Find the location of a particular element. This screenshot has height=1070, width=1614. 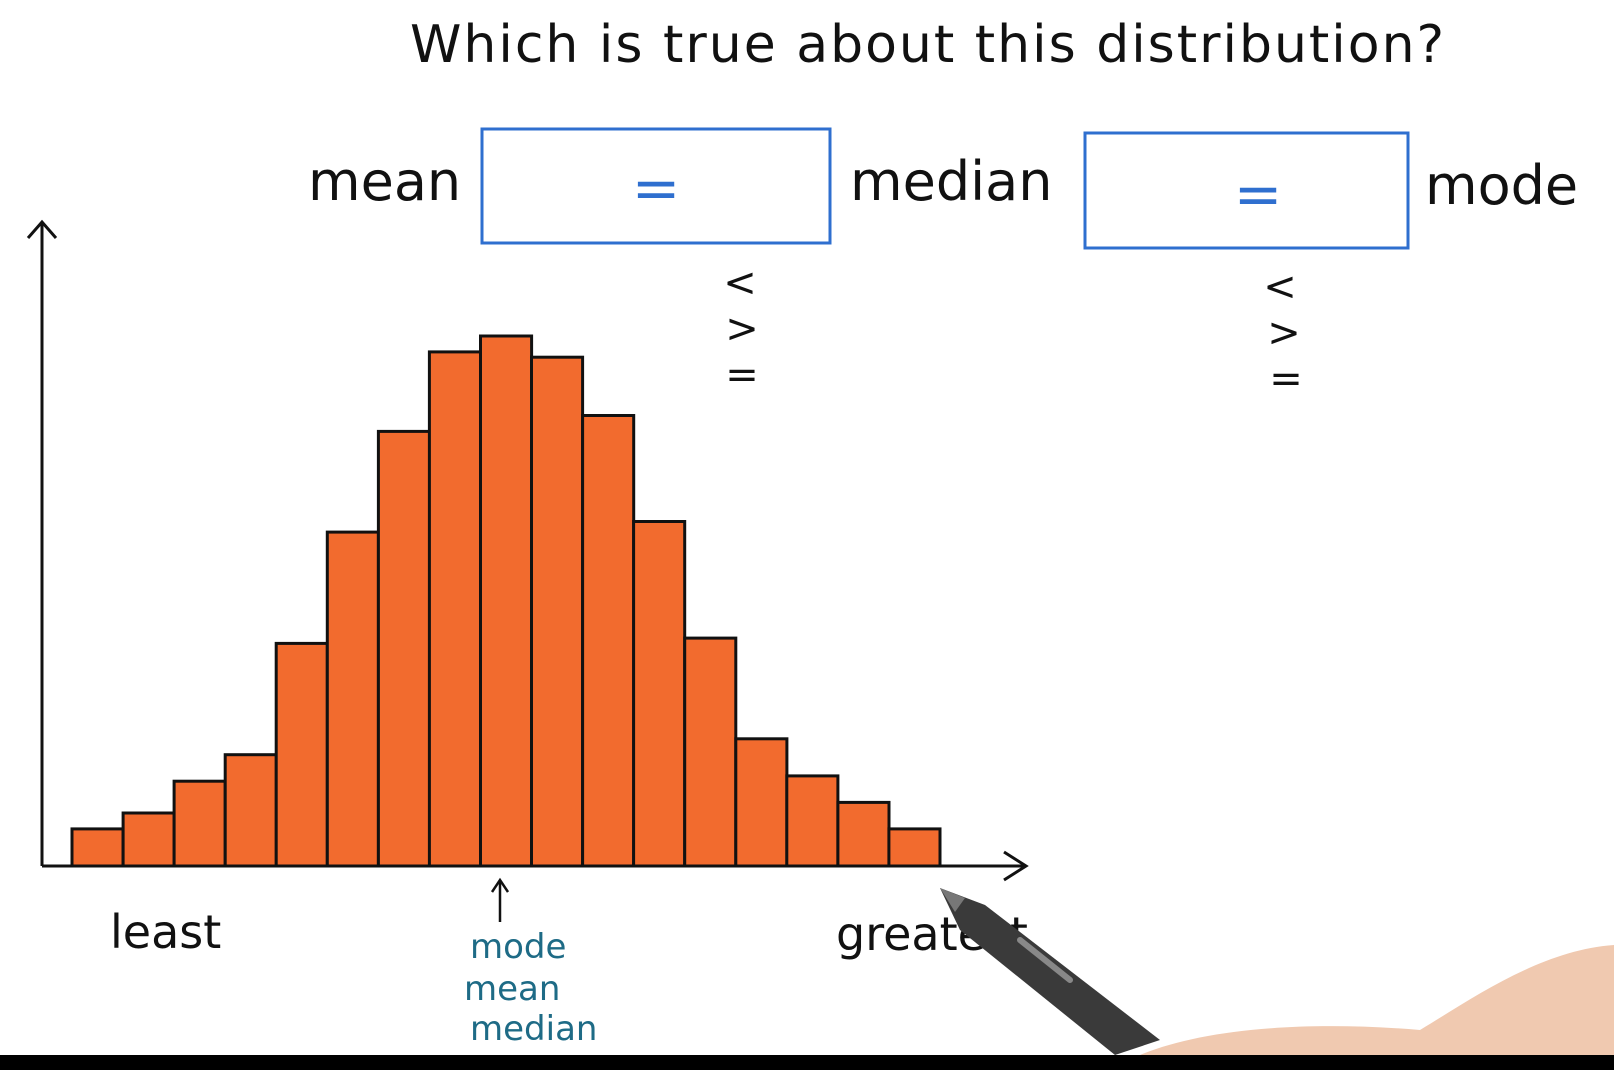

answer-box-1-symbol: = is located at coordinates (656, 188).